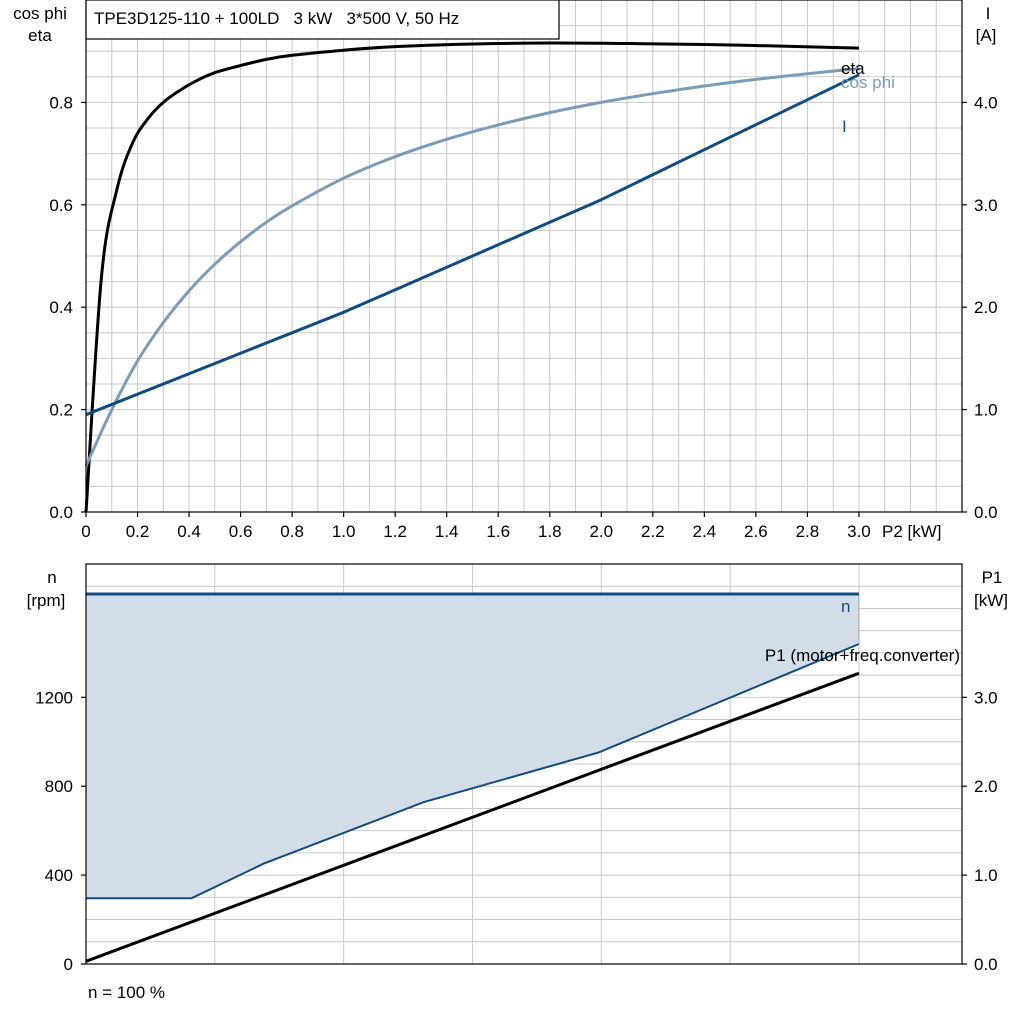 The width and height of the screenshot is (1024, 1029). I want to click on x-tick-label: 2.2, so click(653, 531).